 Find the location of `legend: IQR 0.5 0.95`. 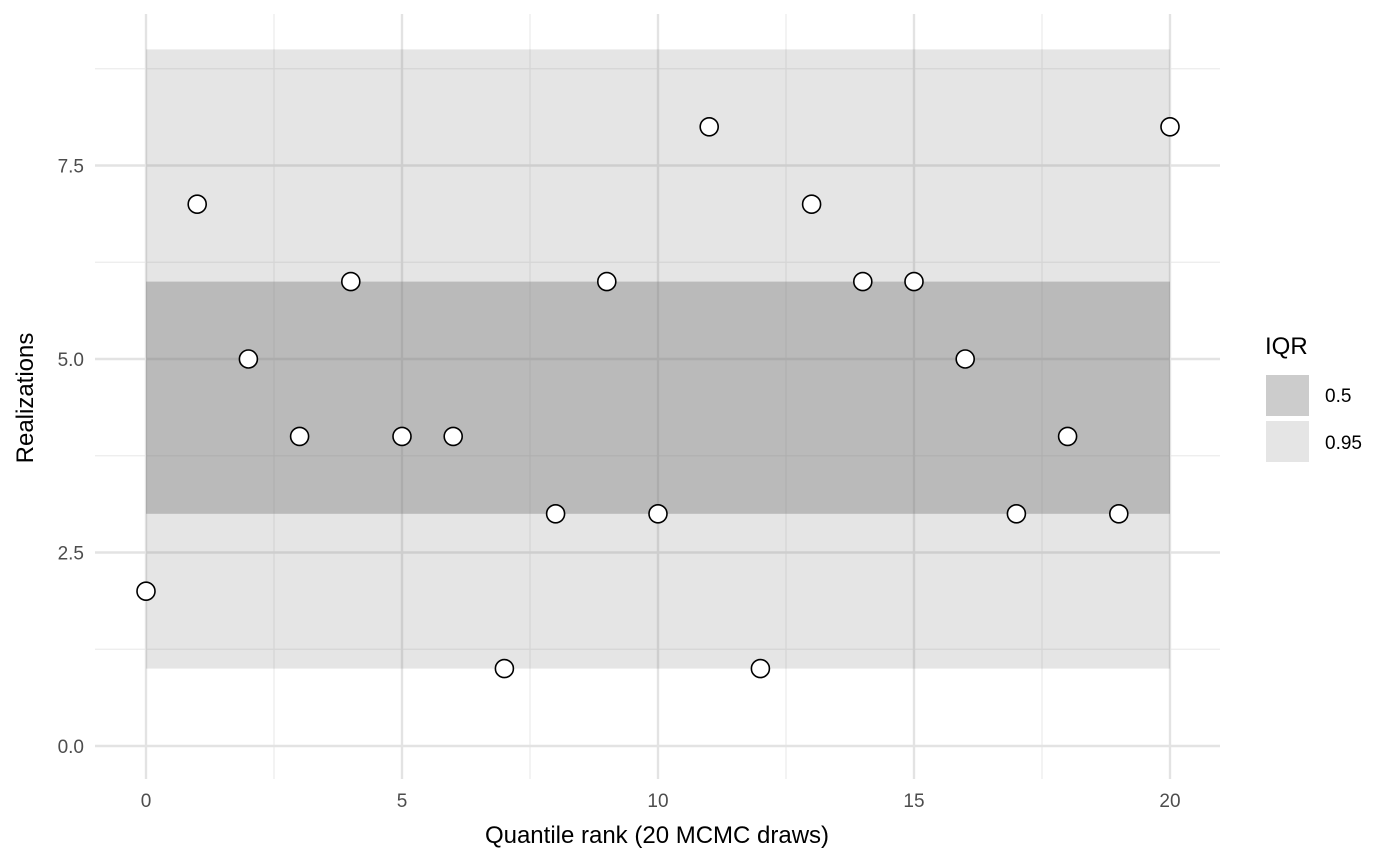

legend: IQR 0.5 0.95 is located at coordinates (1313, 397).